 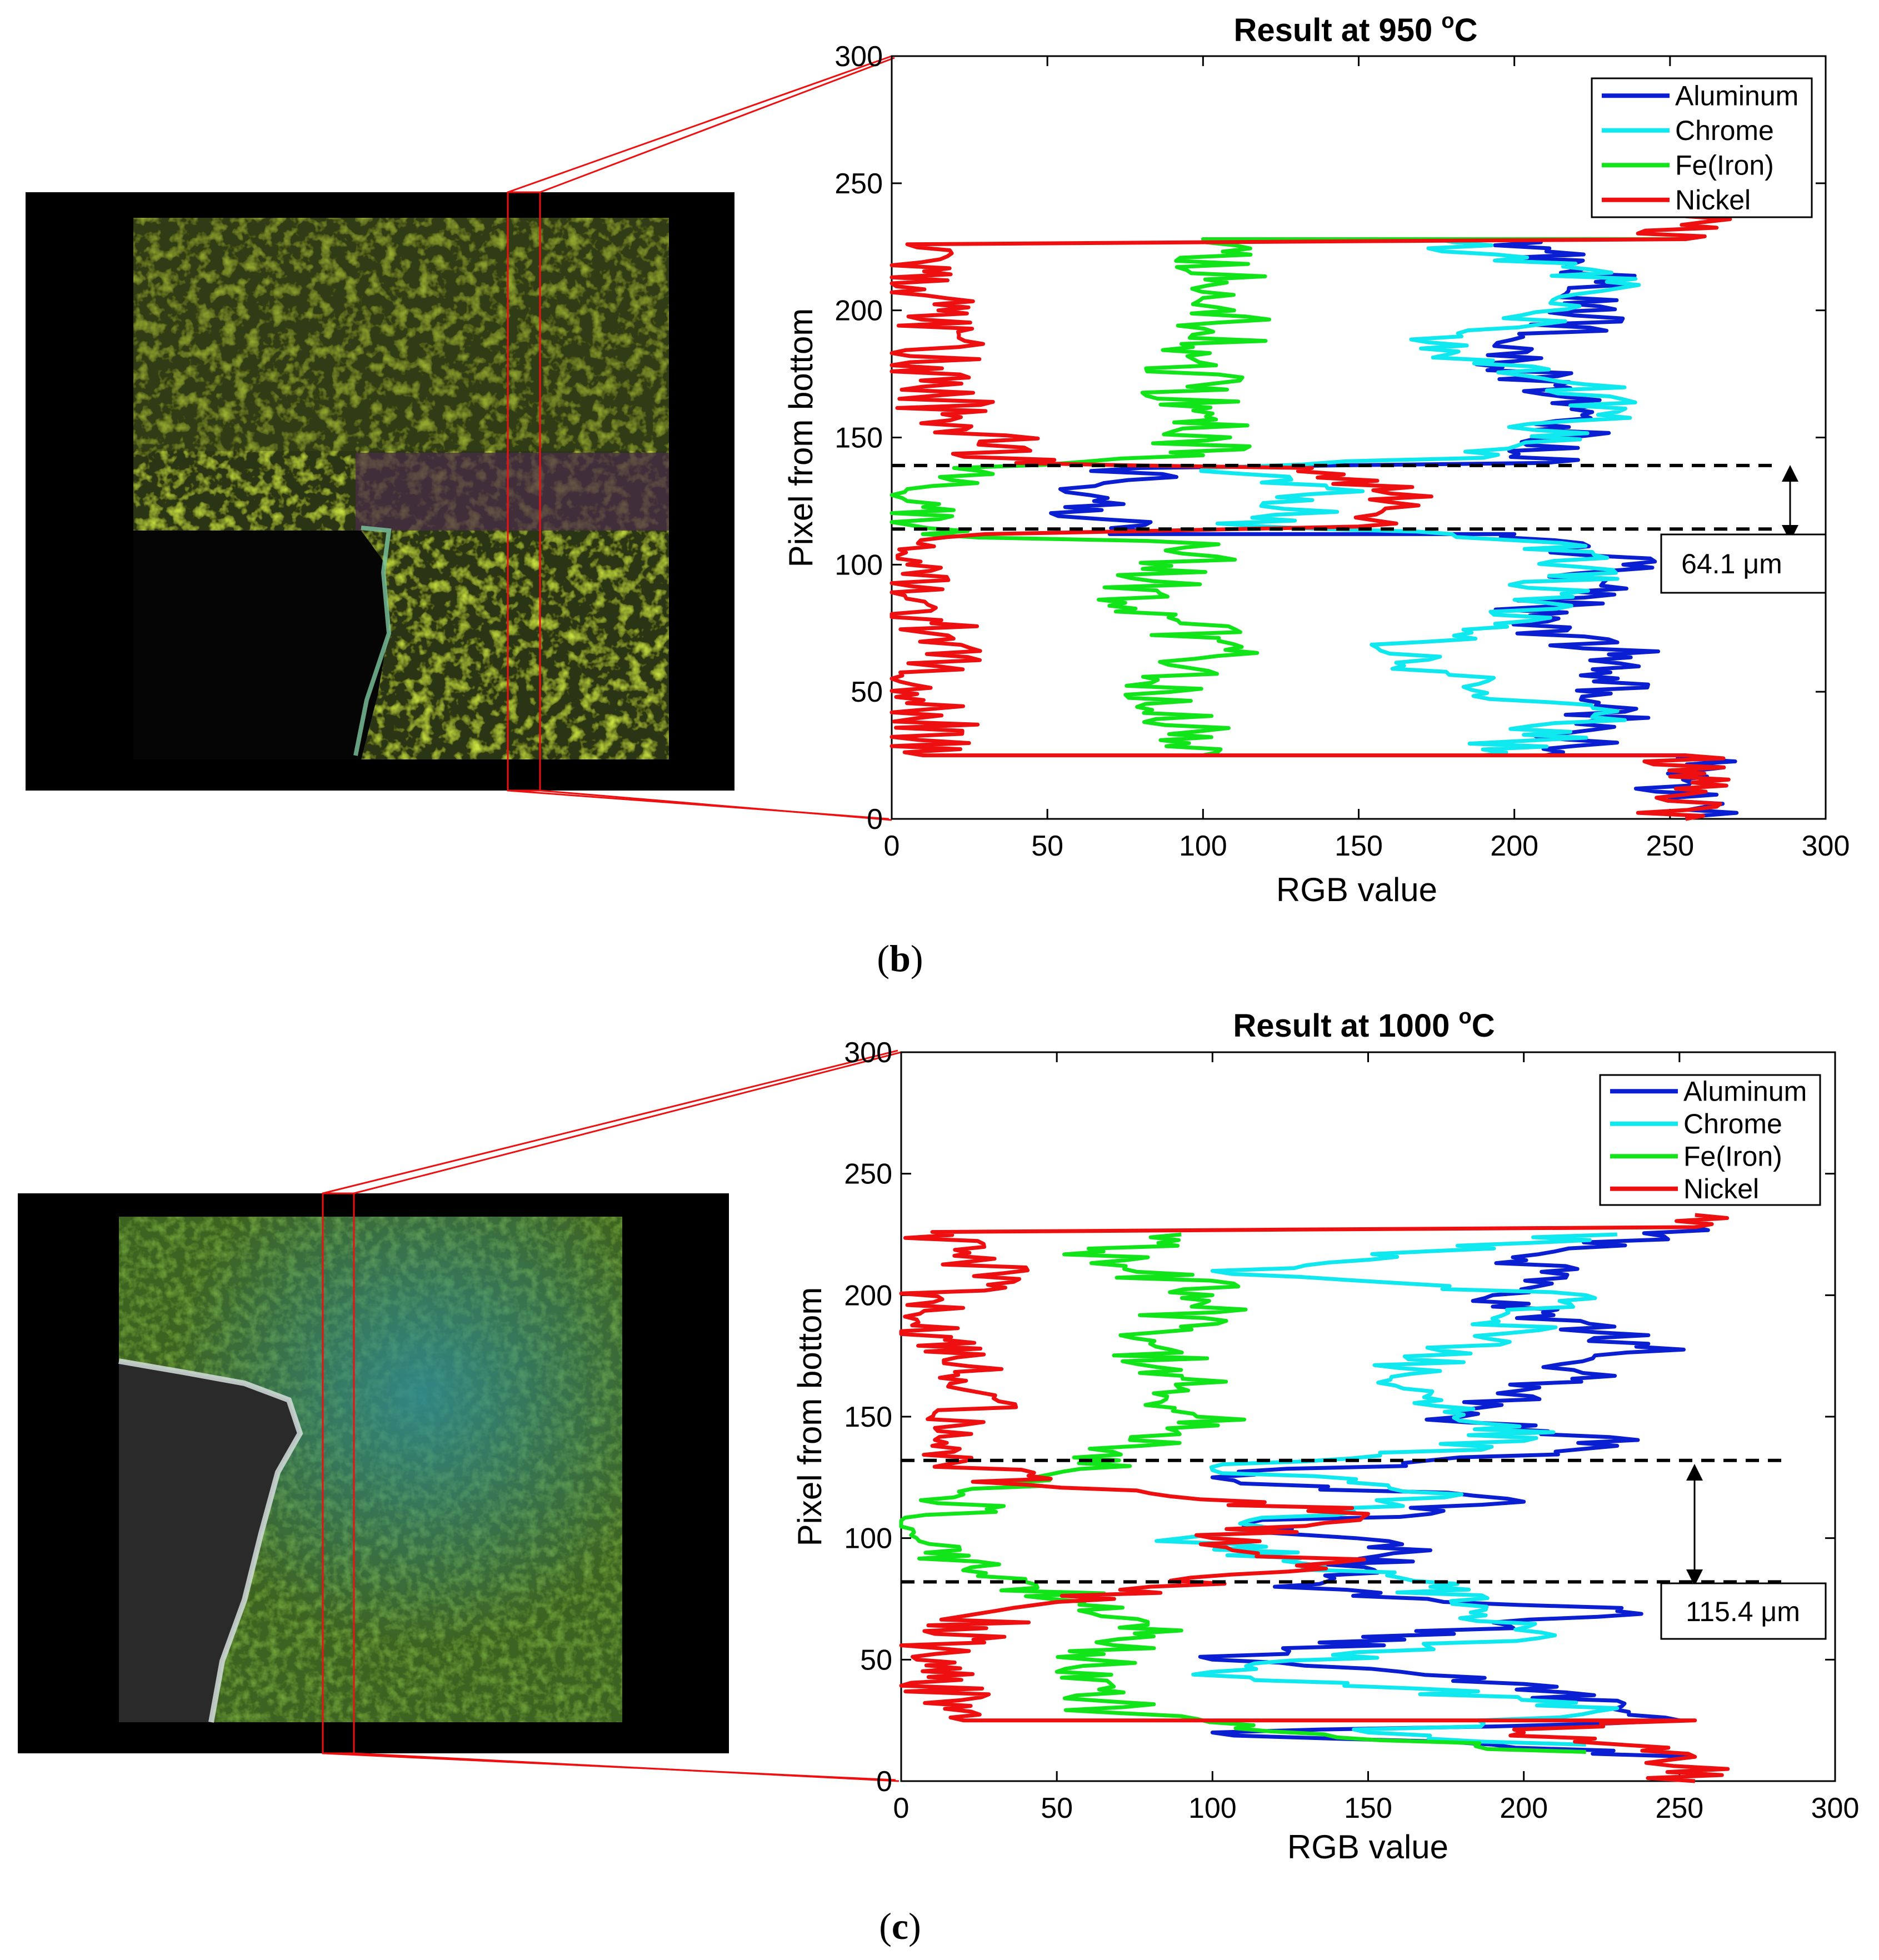 What do you see at coordinates (809, 1417) in the screenshot?
I see `chart-c-ylabel: Pixel from bottom` at bounding box center [809, 1417].